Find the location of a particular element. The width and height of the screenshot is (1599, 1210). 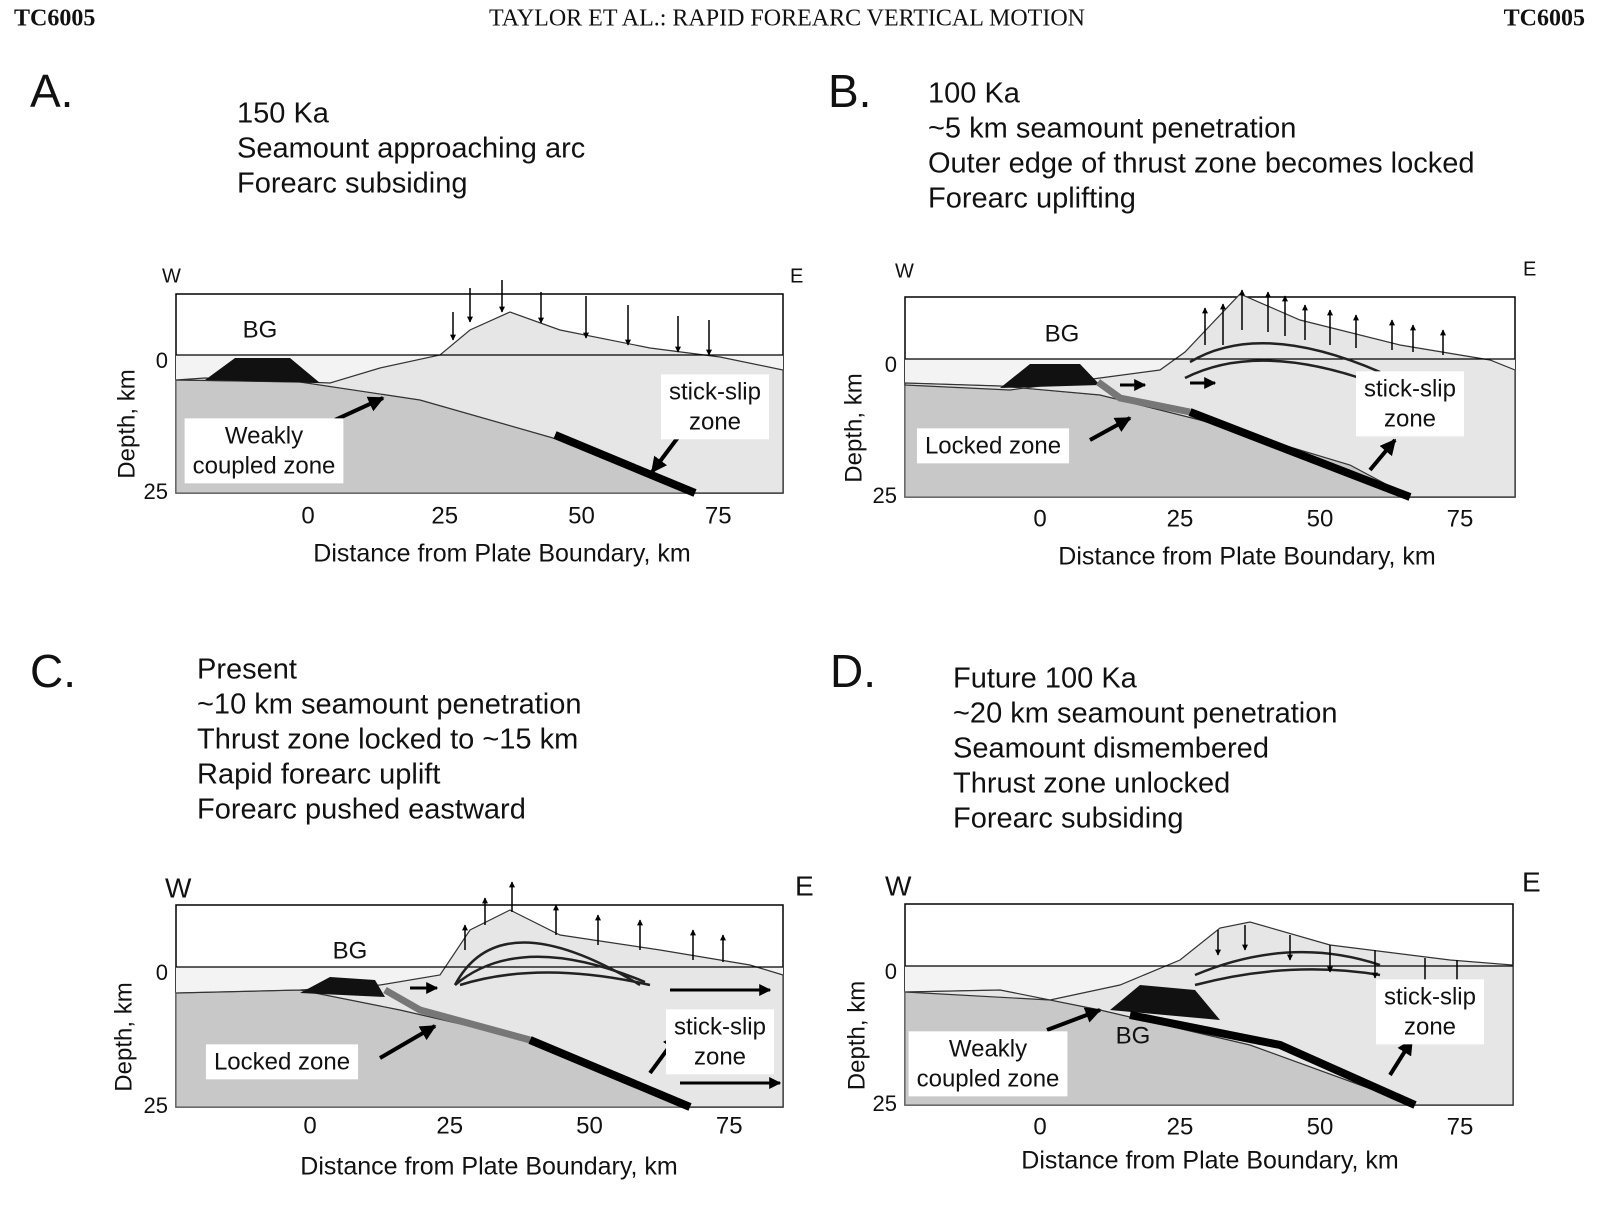

panel-caption-line: Future 100 Ka is located at coordinates (1045, 679).